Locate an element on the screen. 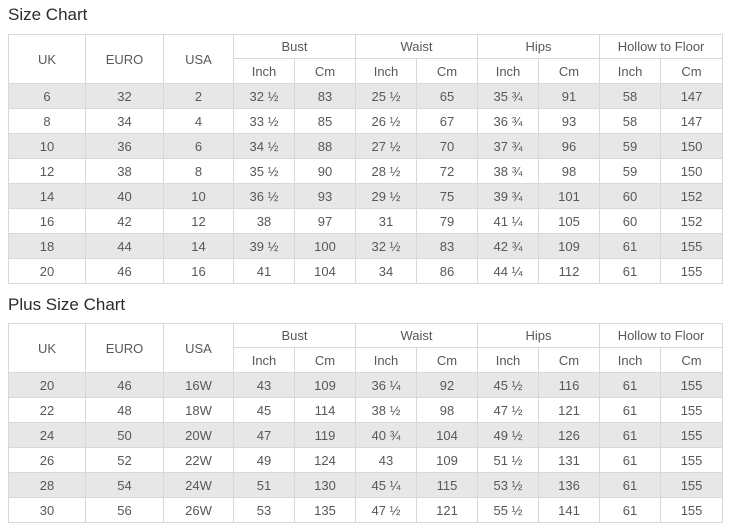  cell: 22 is located at coordinates (47, 410).